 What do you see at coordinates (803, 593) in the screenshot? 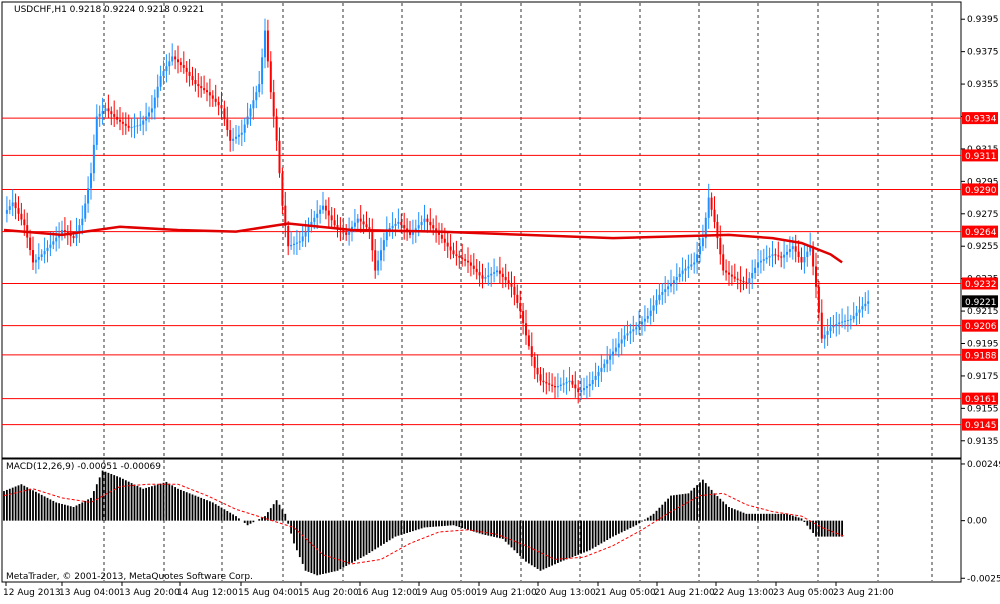
I see `time-label: 23 Aug 05:00` at bounding box center [803, 593].